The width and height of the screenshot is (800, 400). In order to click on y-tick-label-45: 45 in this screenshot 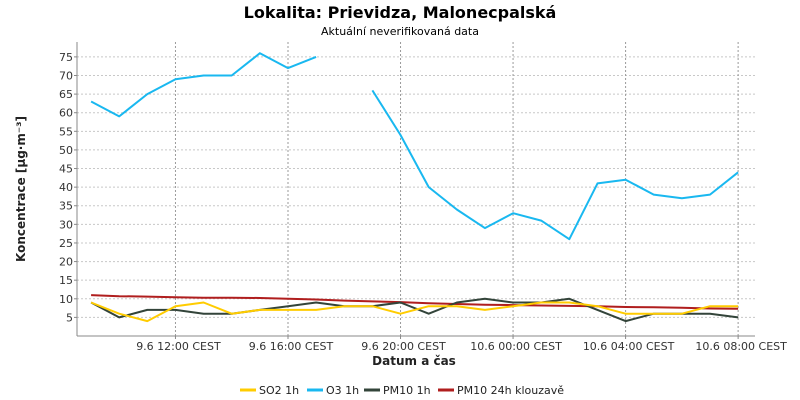, I will do `click(66, 169)`.